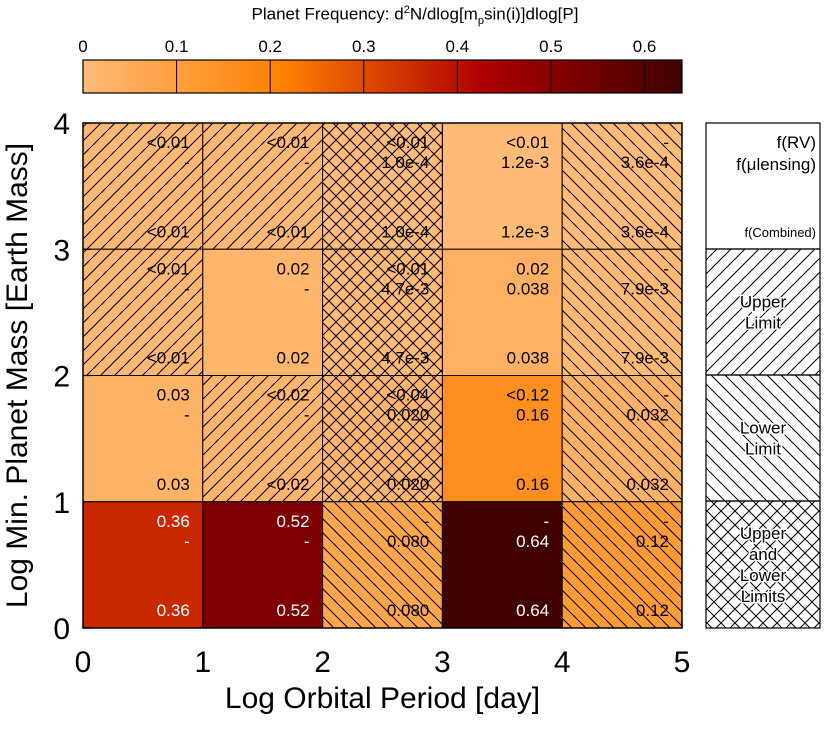  Describe the element at coordinates (682, 662) in the screenshot. I see `x-tick-label: 5` at that location.